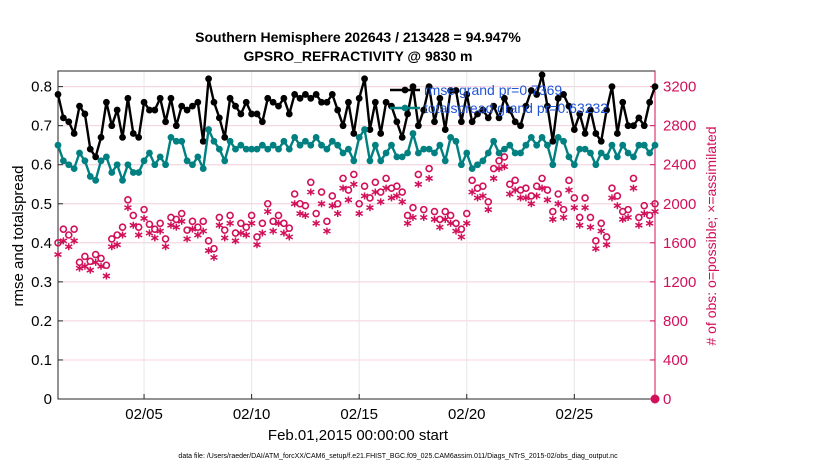 The height and width of the screenshot is (470, 830). I want to click on rmse-line, so click(356, 116).